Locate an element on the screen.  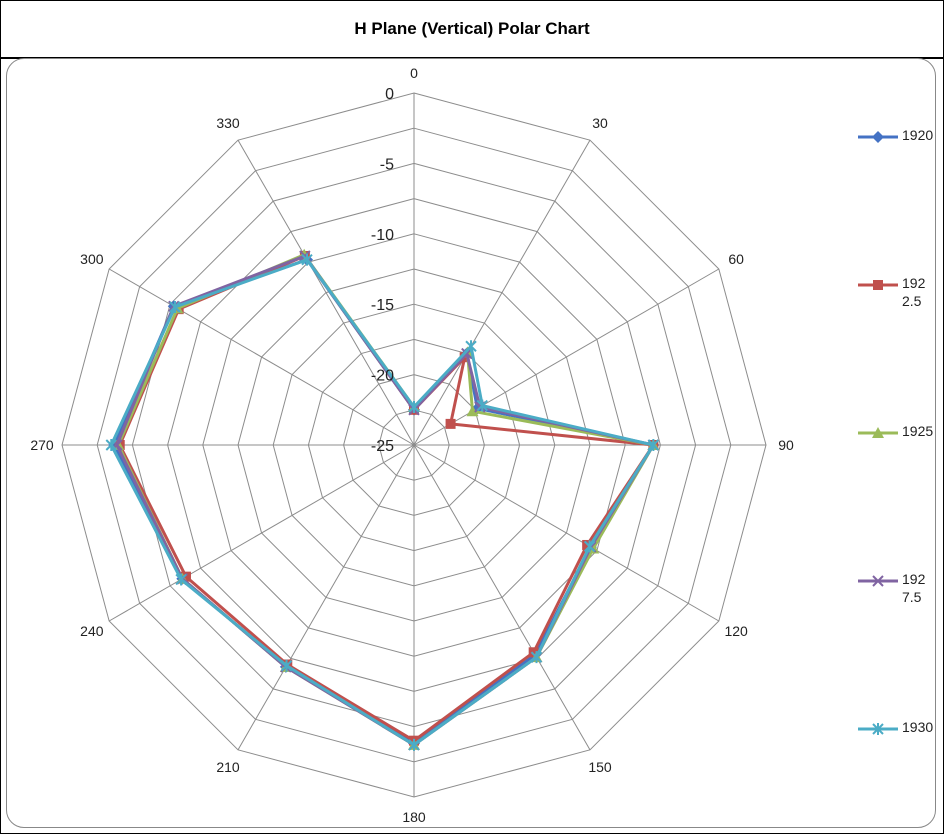
radial-tick-label: -5 is located at coordinates (387, 164).